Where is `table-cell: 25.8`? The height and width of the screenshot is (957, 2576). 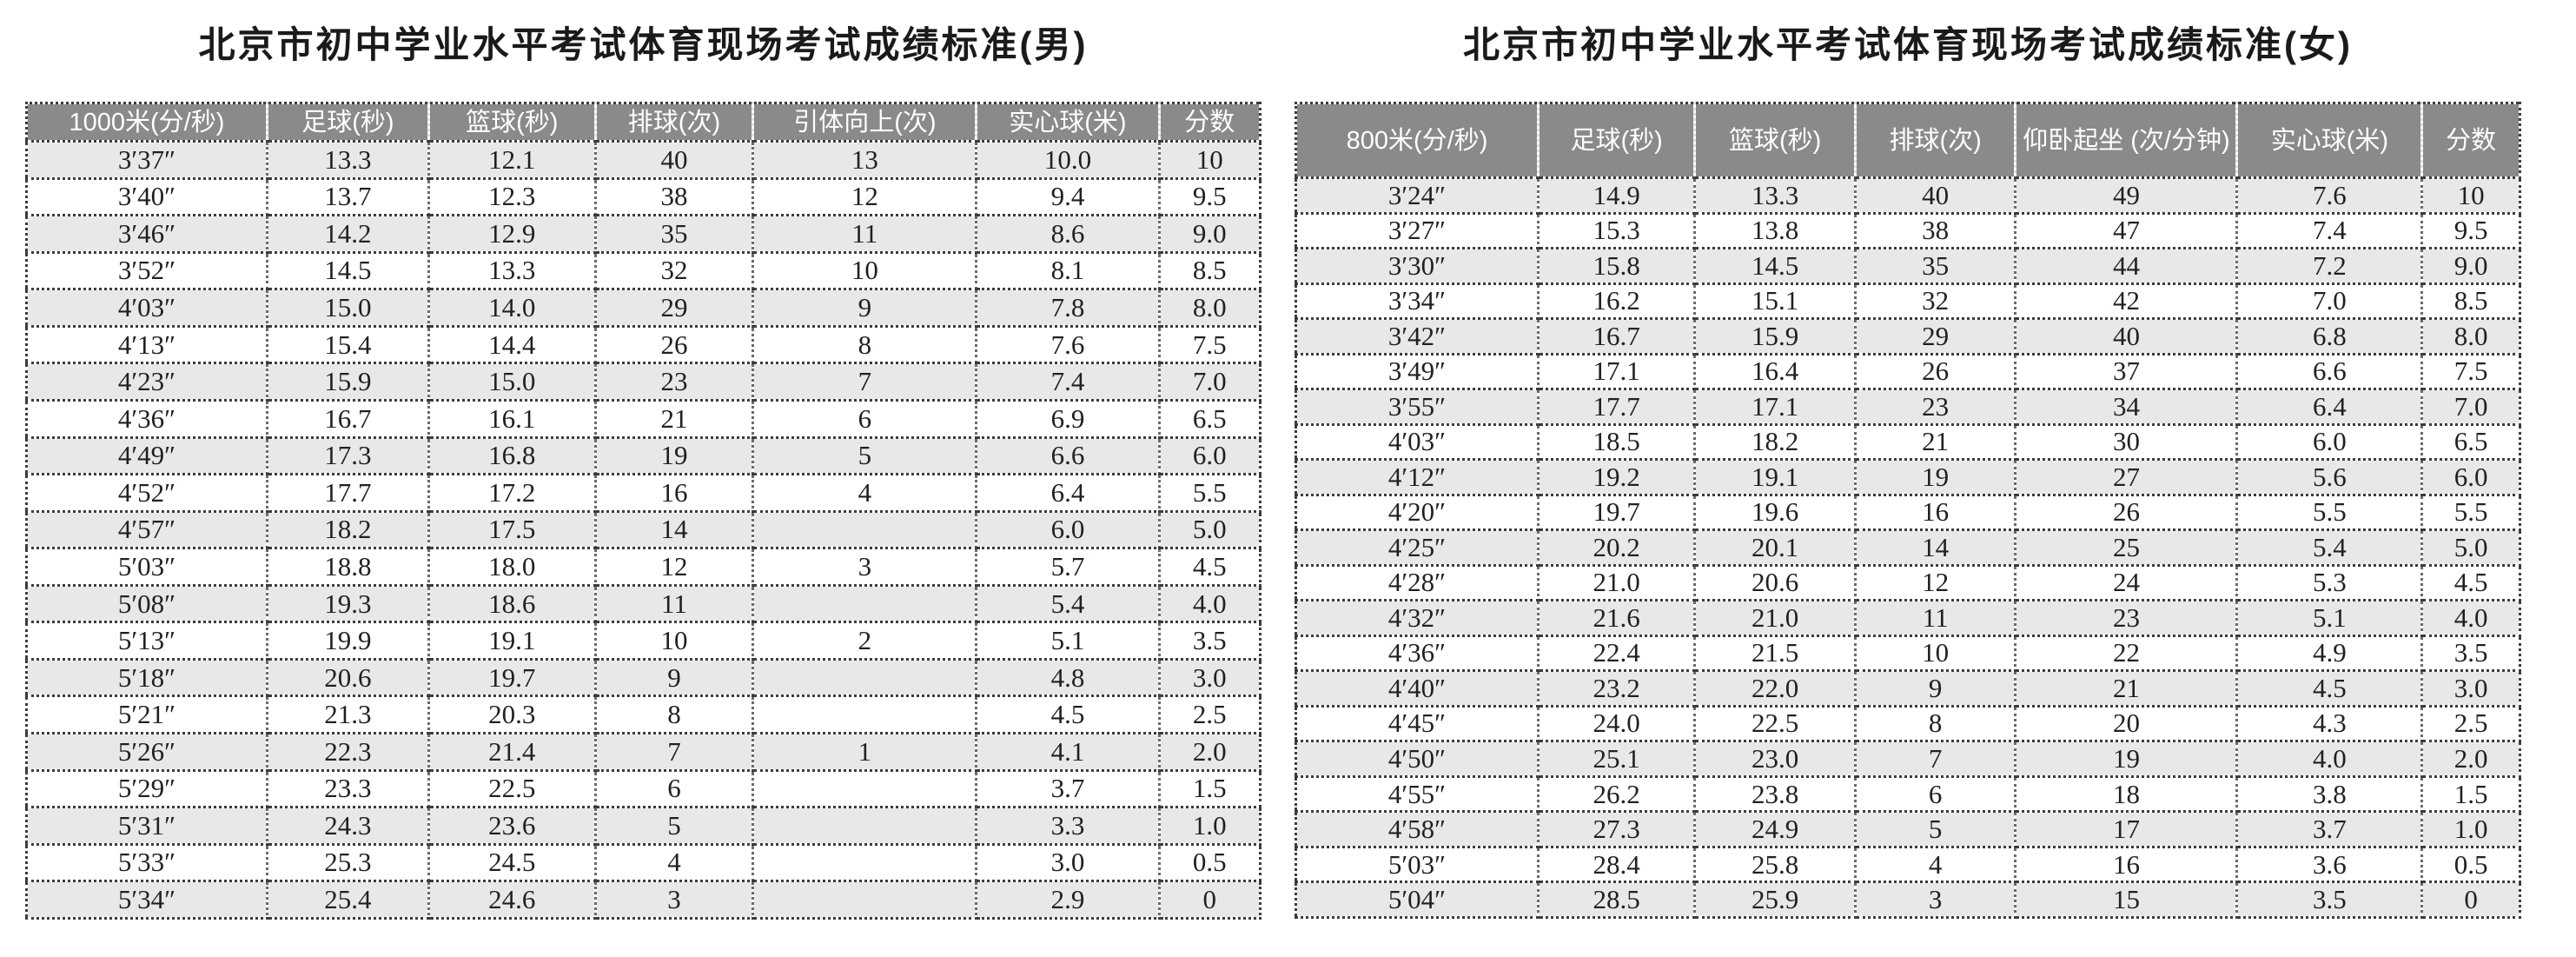 table-cell: 25.8 is located at coordinates (1775, 865).